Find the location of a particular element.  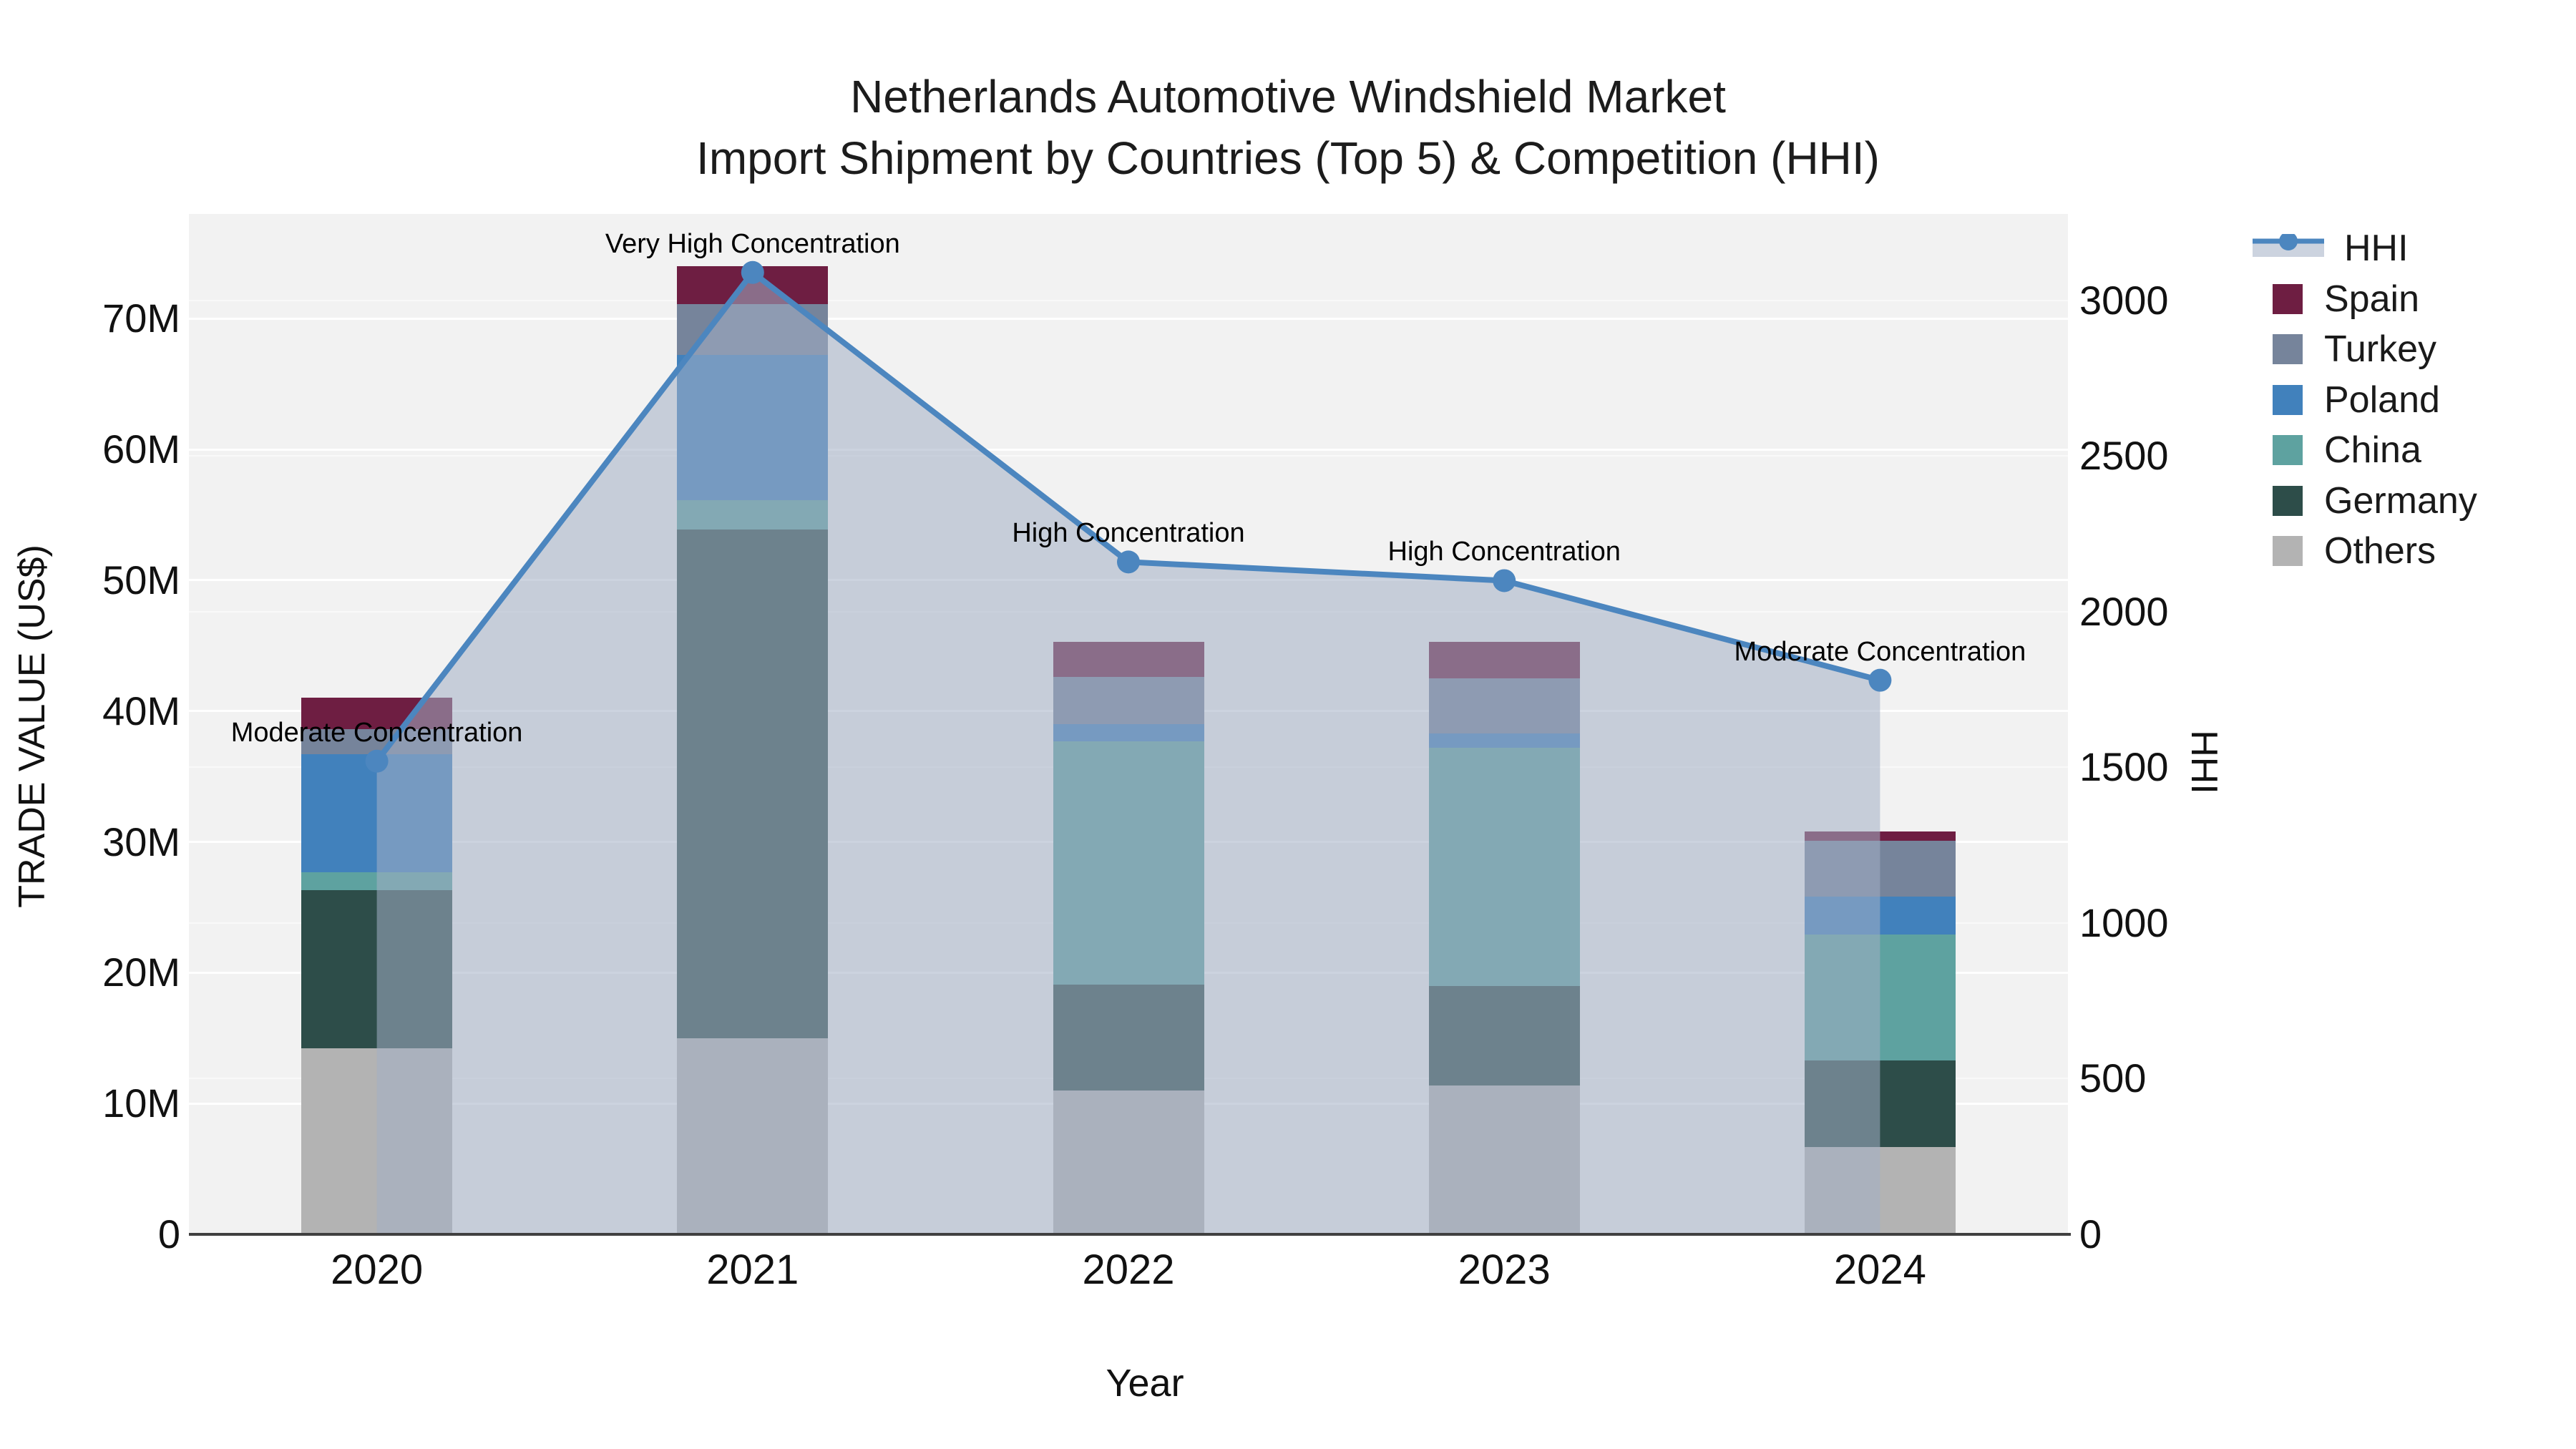

legend-item-poland: Poland is located at coordinates (2346, 400).